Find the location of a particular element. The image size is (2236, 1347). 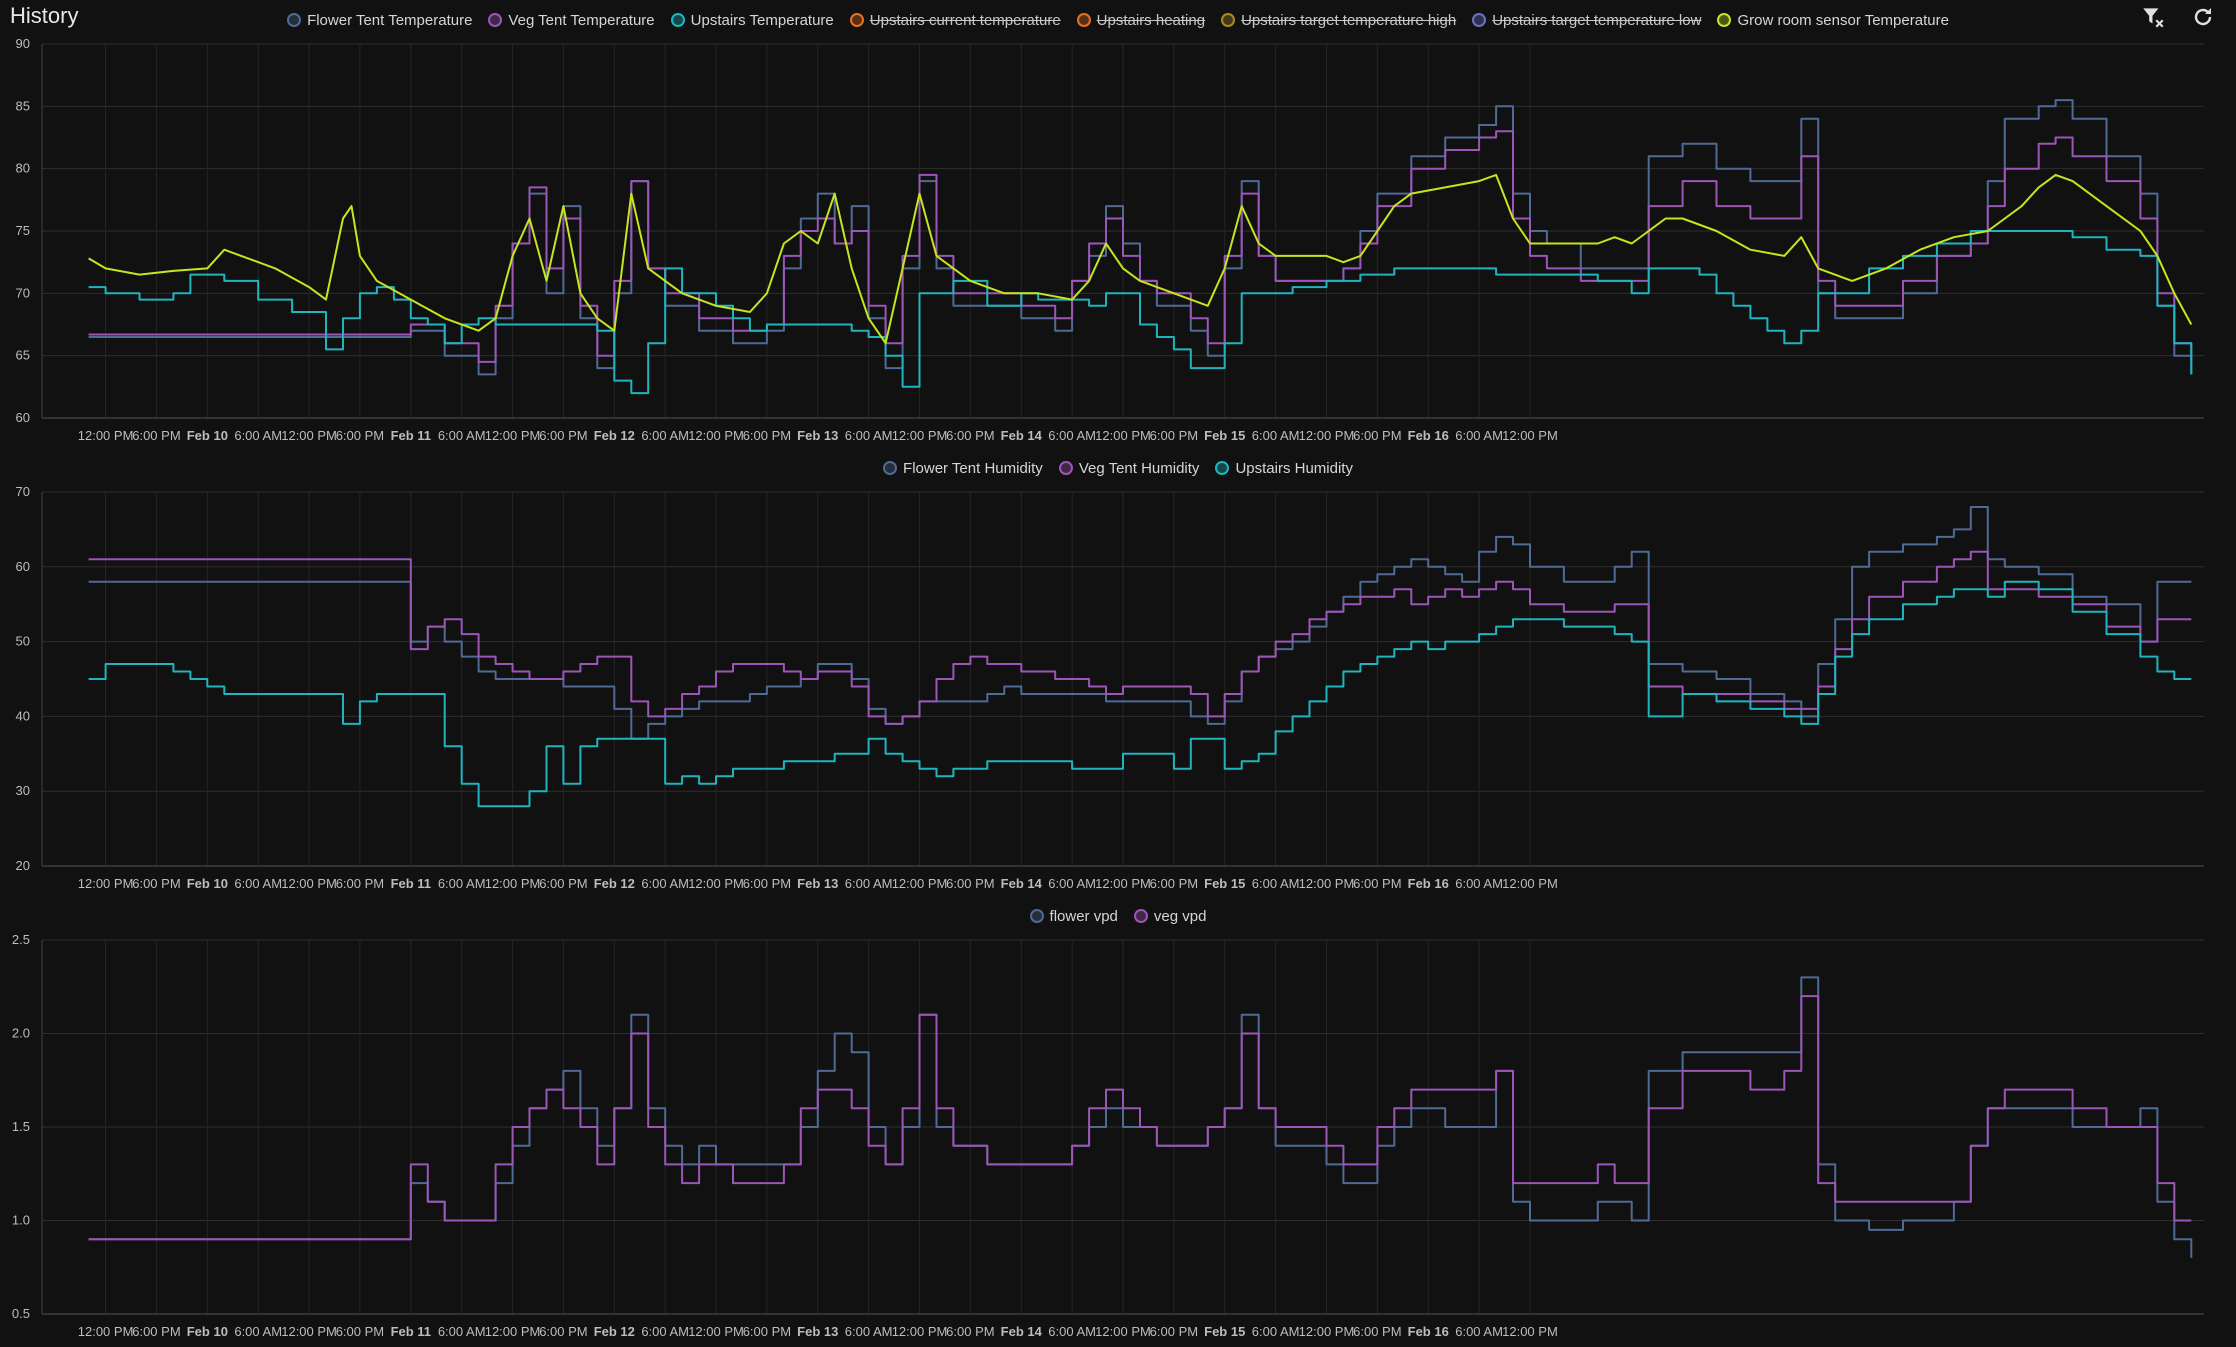

refresh-icon is located at coordinates (2203, 17).